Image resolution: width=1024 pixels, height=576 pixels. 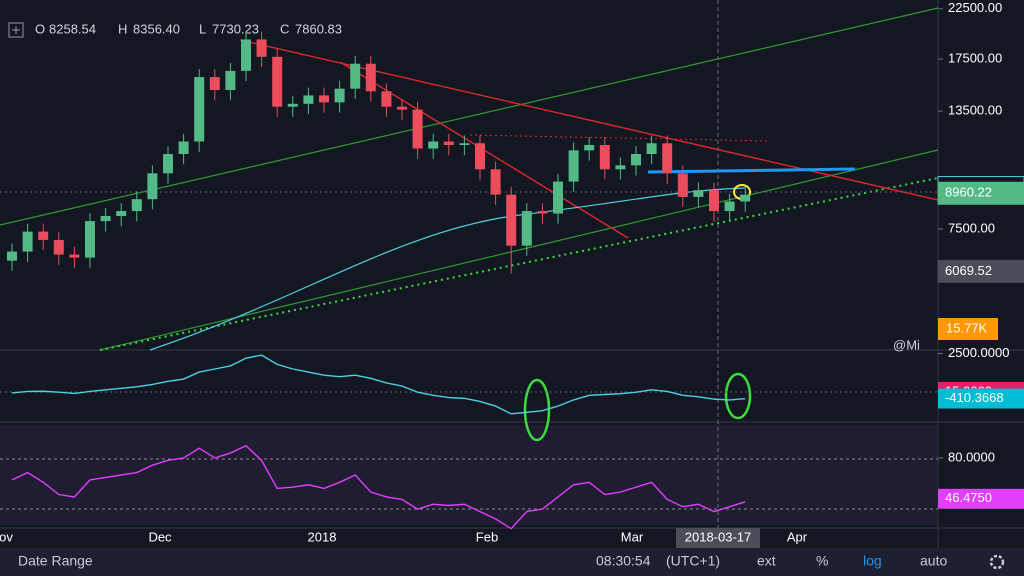 I want to click on volume-badge, so click(x=968, y=329).